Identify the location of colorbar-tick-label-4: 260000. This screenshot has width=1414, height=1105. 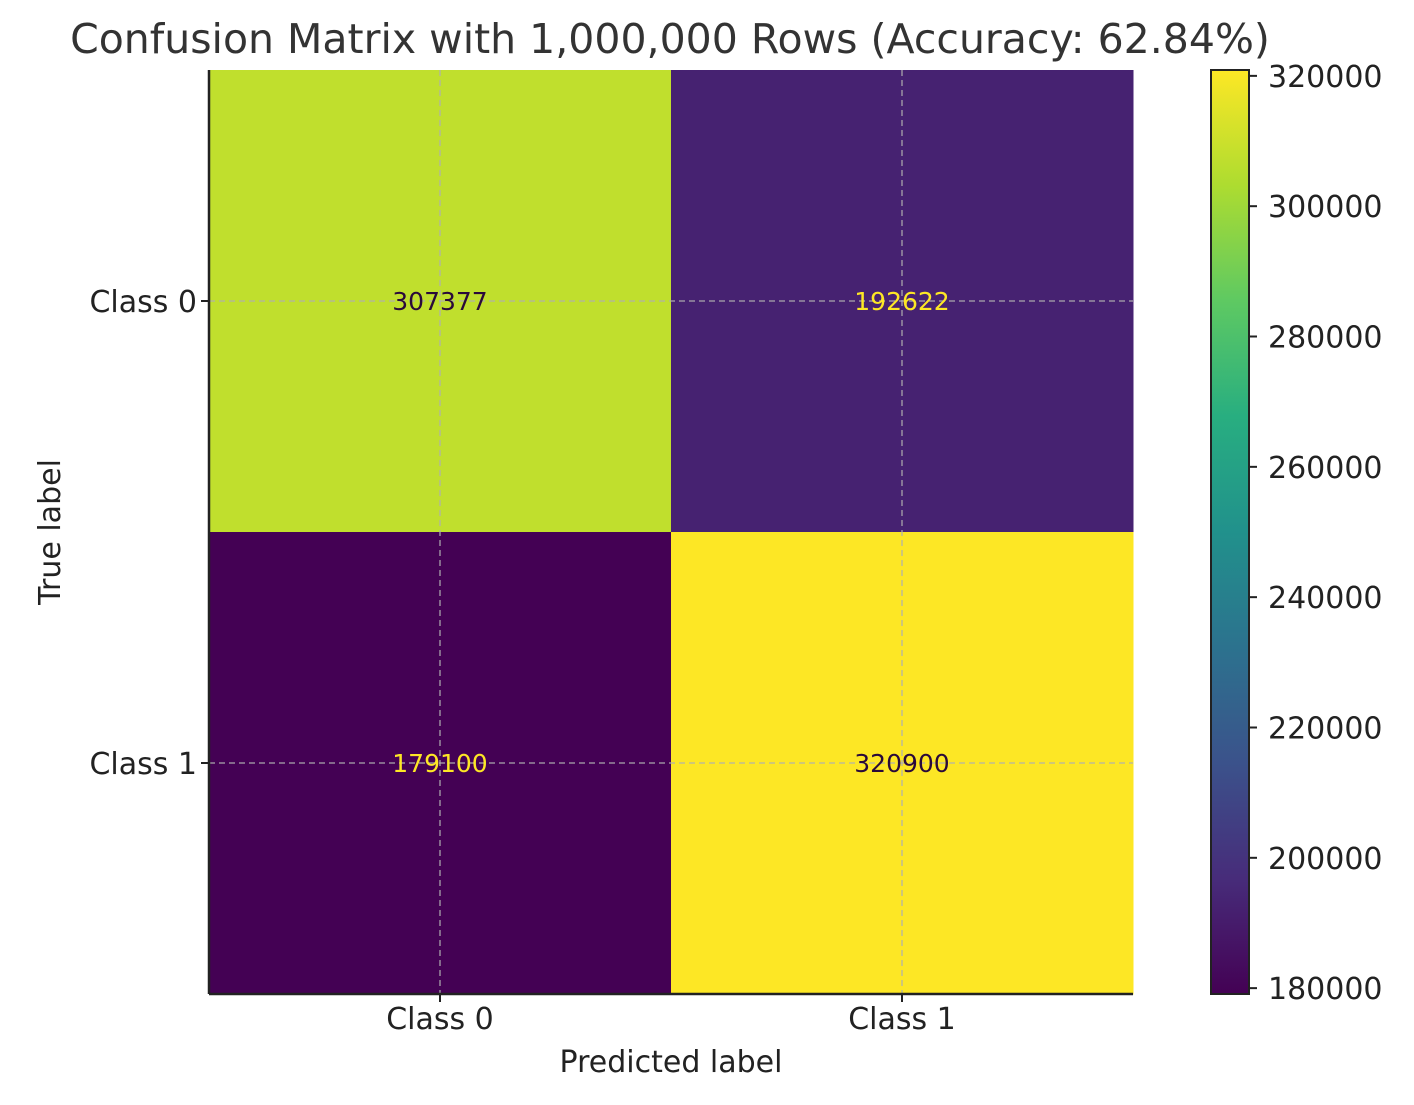
(1325, 468).